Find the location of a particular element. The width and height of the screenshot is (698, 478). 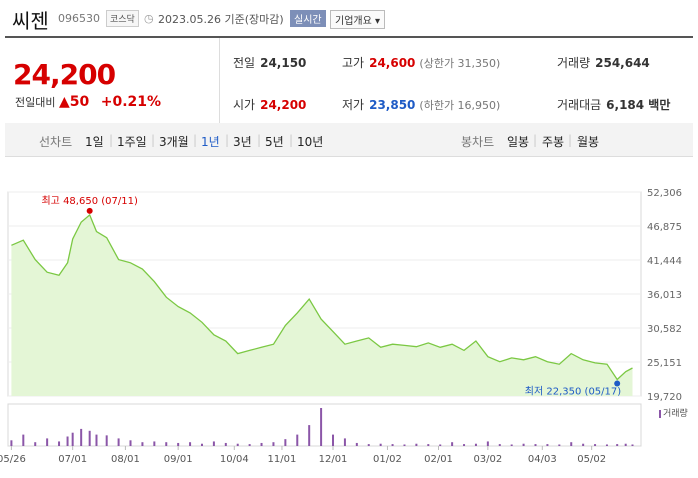

x-tick-label: 02/01 is located at coordinates (438, 459).